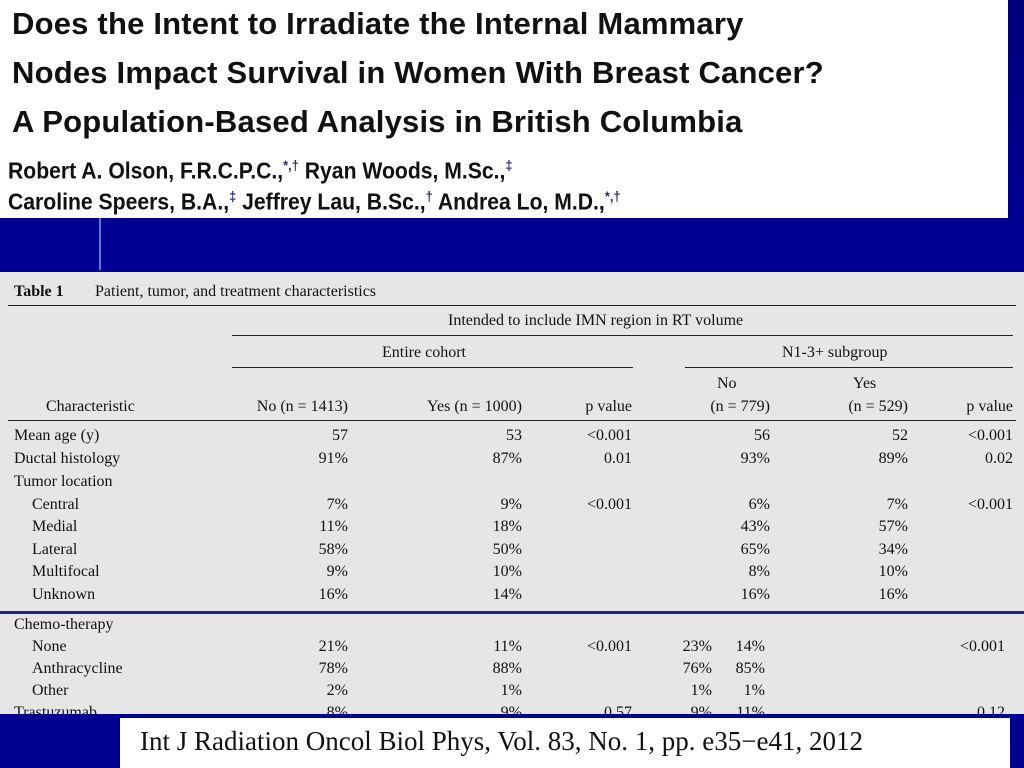 The width and height of the screenshot is (1024, 768). What do you see at coordinates (67, 458) in the screenshot?
I see `row-label: Ductal histology` at bounding box center [67, 458].